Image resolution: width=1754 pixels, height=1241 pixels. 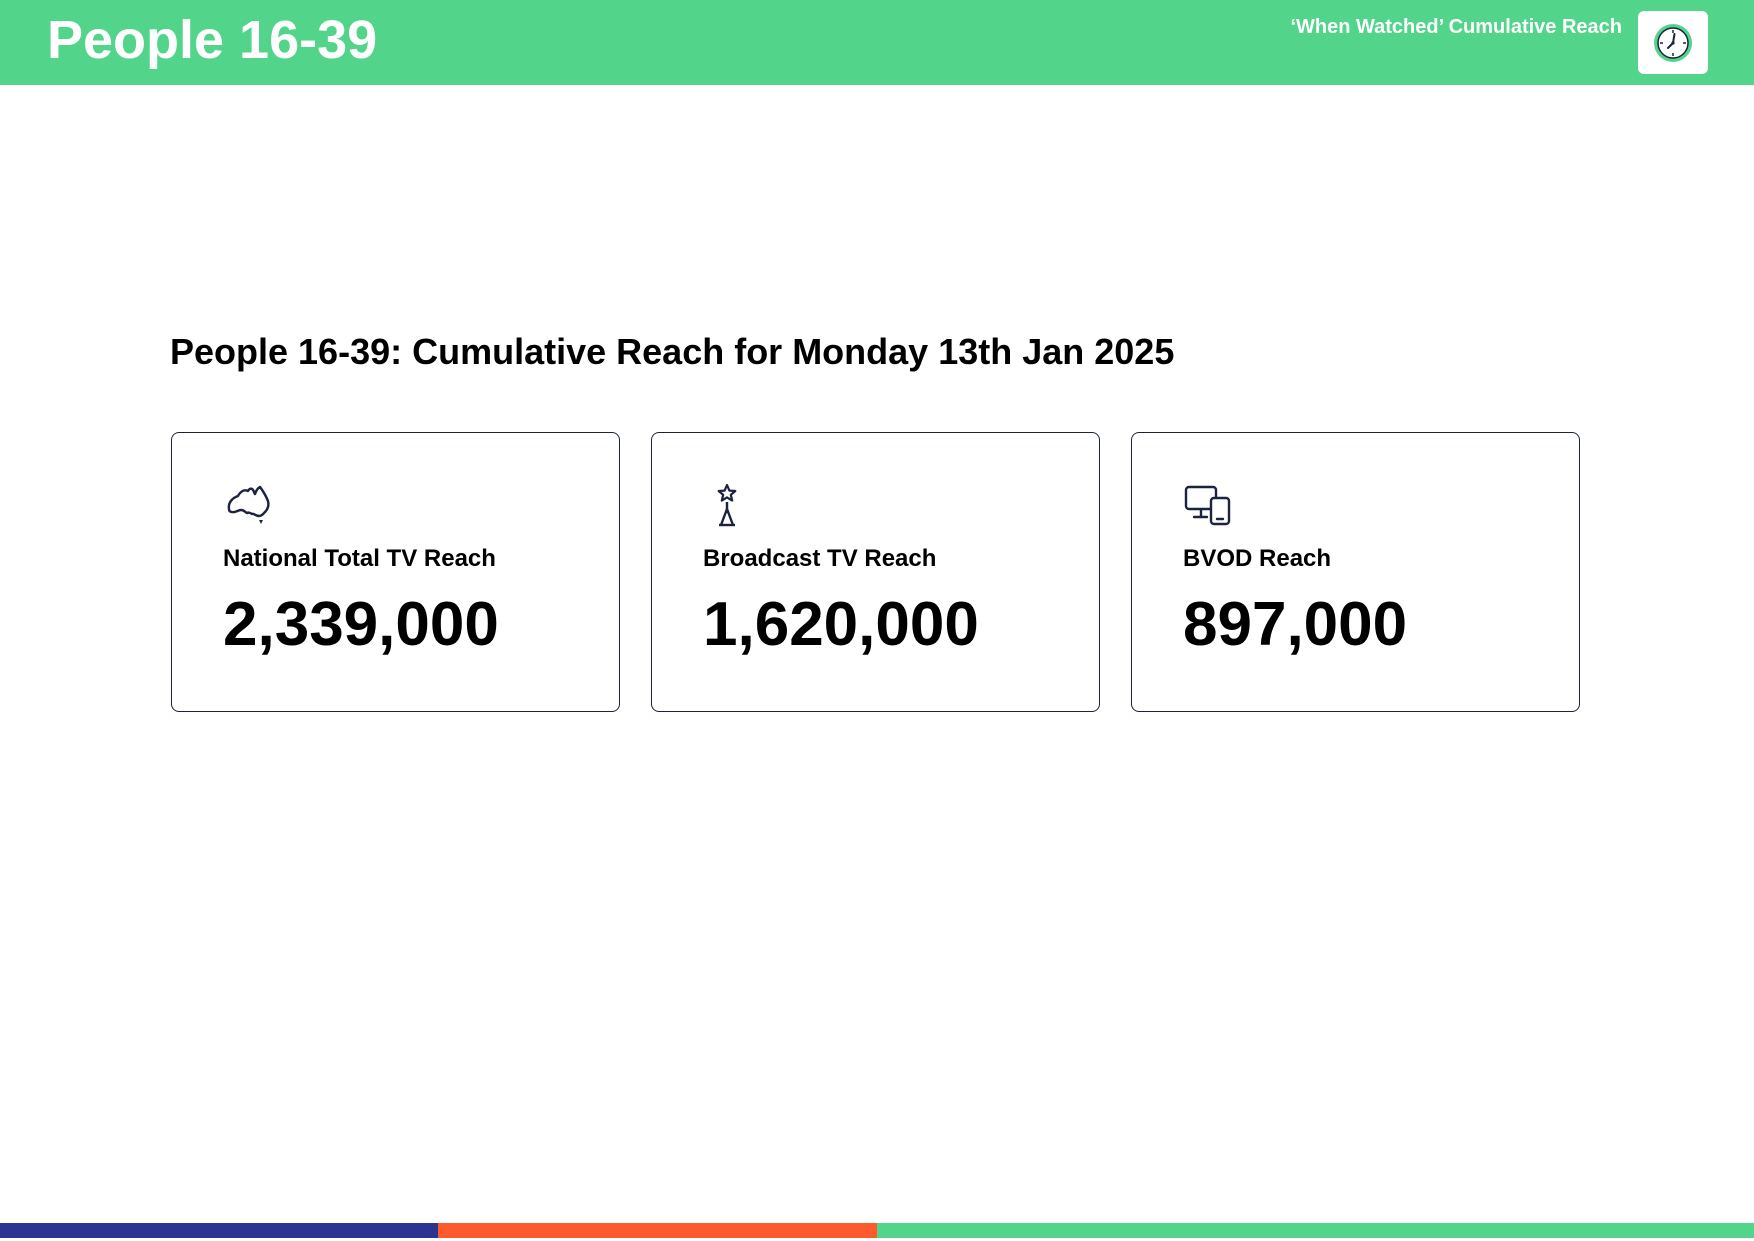 What do you see at coordinates (1257, 558) in the screenshot?
I see `card-label: BVOD Reach` at bounding box center [1257, 558].